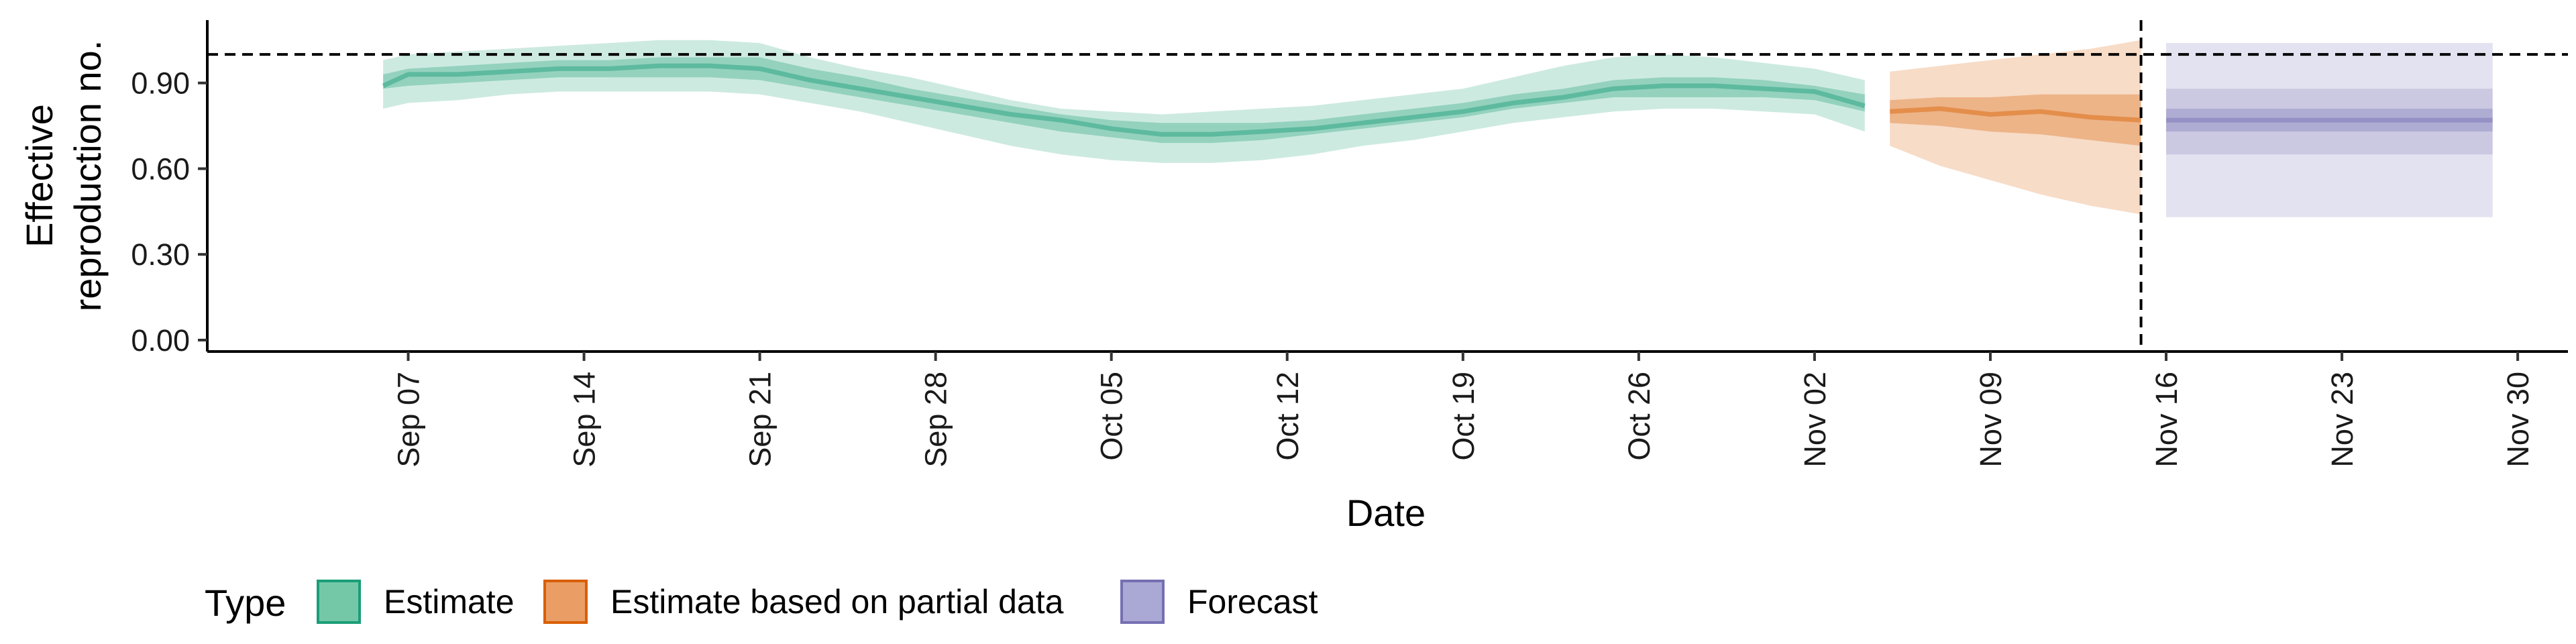 This screenshot has height=644, width=2576. Describe the element at coordinates (565, 602) in the screenshot. I see `legend-key-partial` at that location.